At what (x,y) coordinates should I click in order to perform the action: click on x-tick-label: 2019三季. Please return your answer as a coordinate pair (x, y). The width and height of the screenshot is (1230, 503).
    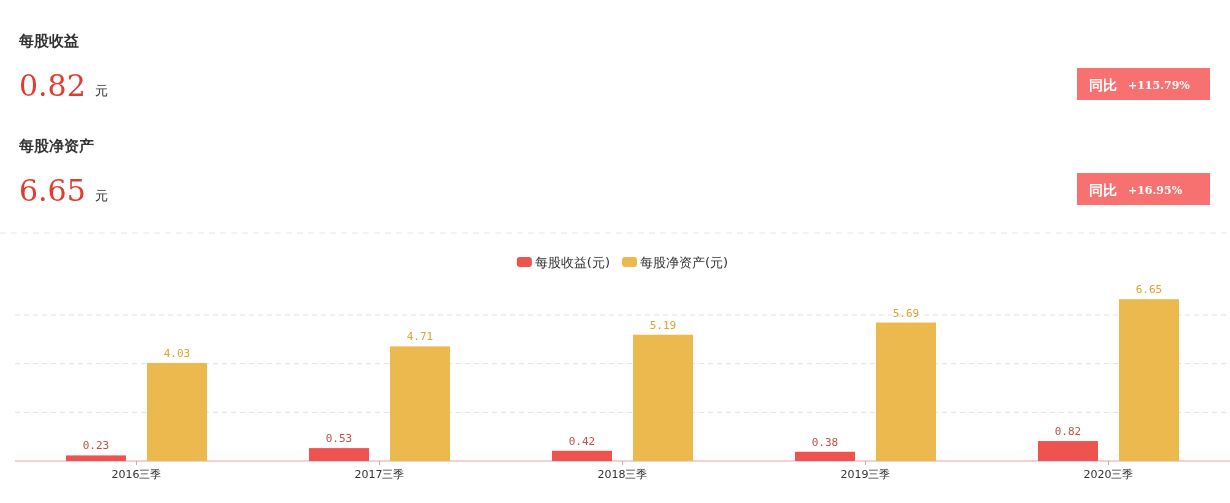
    Looking at the image, I should click on (865, 474).